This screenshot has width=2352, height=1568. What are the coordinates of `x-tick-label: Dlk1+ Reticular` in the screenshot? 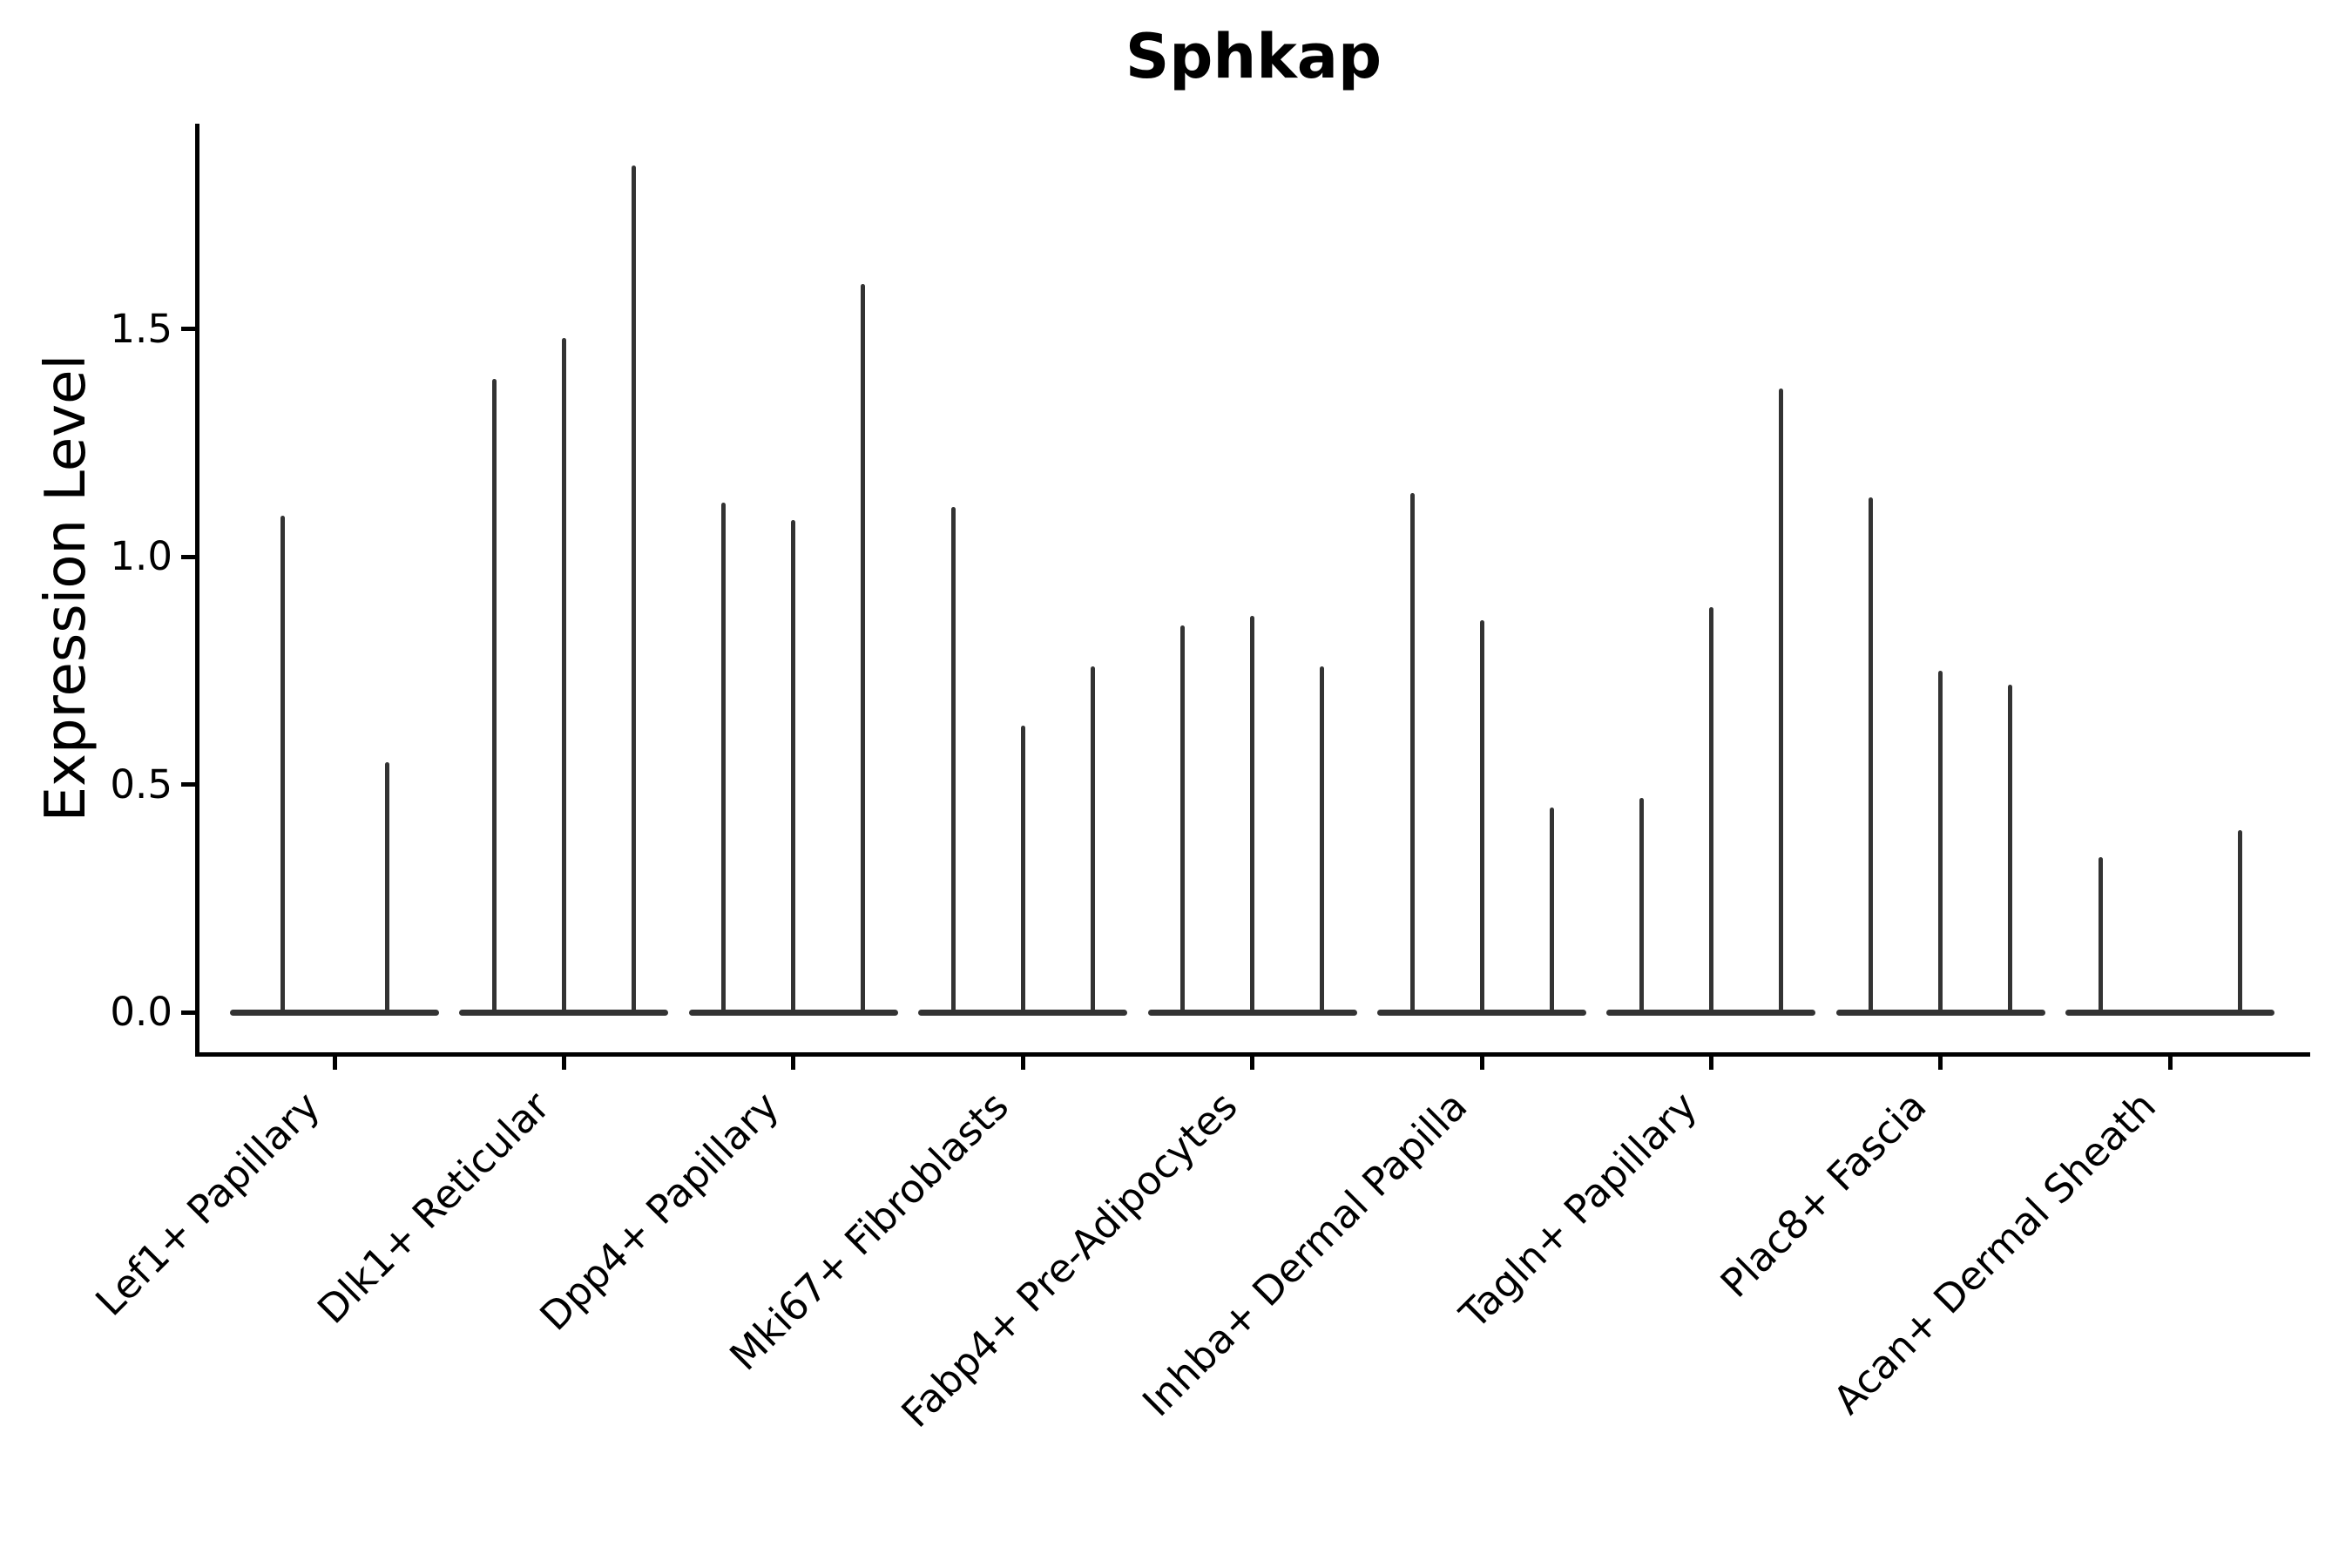 It's located at (433, 1207).